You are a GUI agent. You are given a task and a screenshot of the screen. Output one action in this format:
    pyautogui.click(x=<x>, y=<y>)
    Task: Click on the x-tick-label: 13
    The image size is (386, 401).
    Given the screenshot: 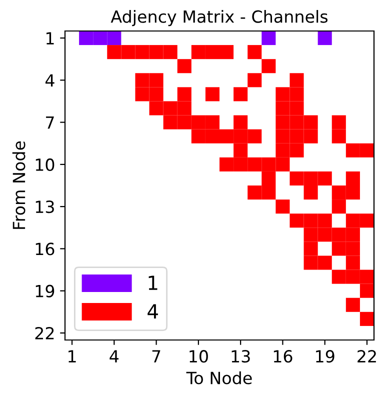 What is the action you would take?
    pyautogui.click(x=241, y=356)
    